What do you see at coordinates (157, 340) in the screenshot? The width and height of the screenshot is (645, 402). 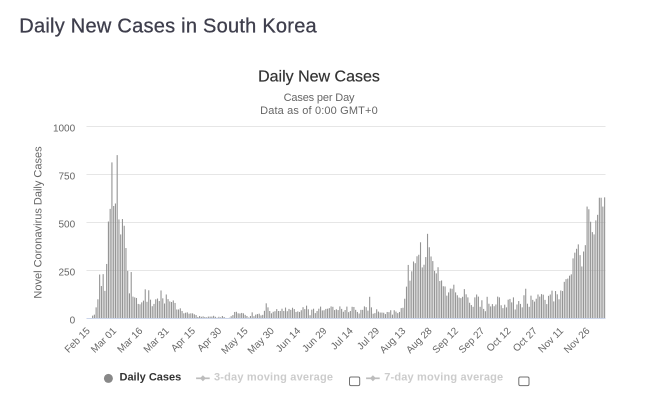 I see `svg-text: Mar 31` at bounding box center [157, 340].